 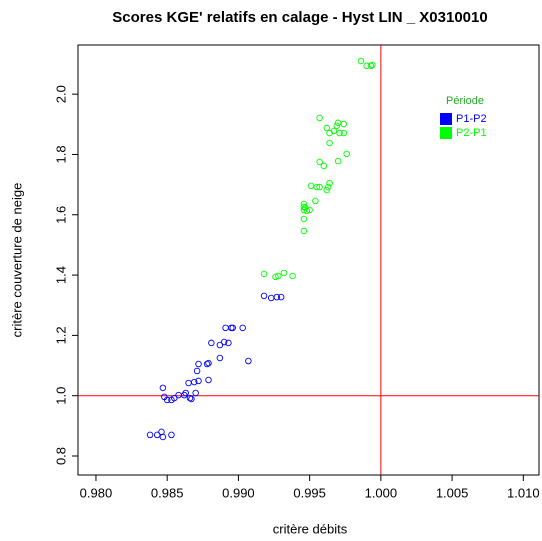 I want to click on y-tick-label: 1.6, so click(x=60, y=215).